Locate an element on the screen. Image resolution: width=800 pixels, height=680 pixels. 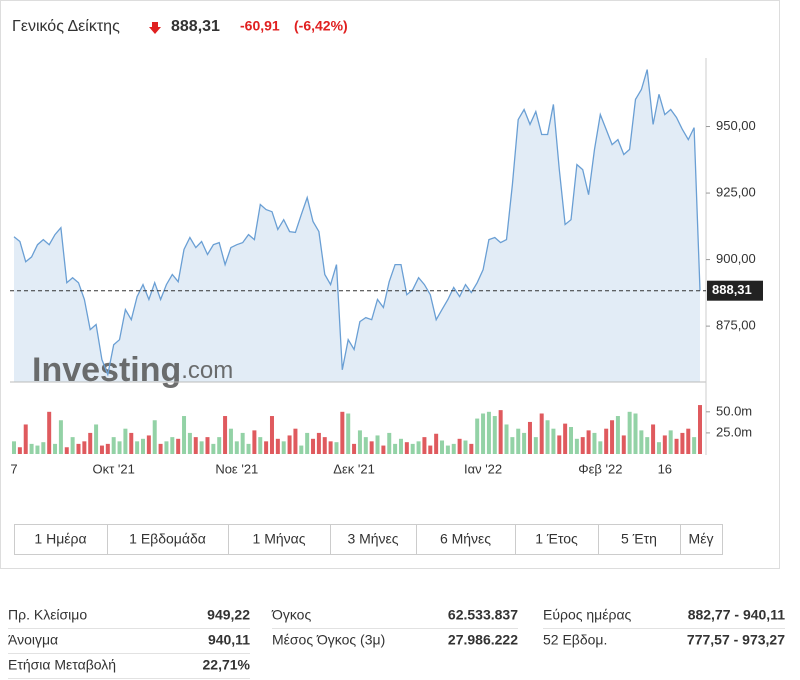
stat-label: 52 Εβδομ. is located at coordinates (575, 640).